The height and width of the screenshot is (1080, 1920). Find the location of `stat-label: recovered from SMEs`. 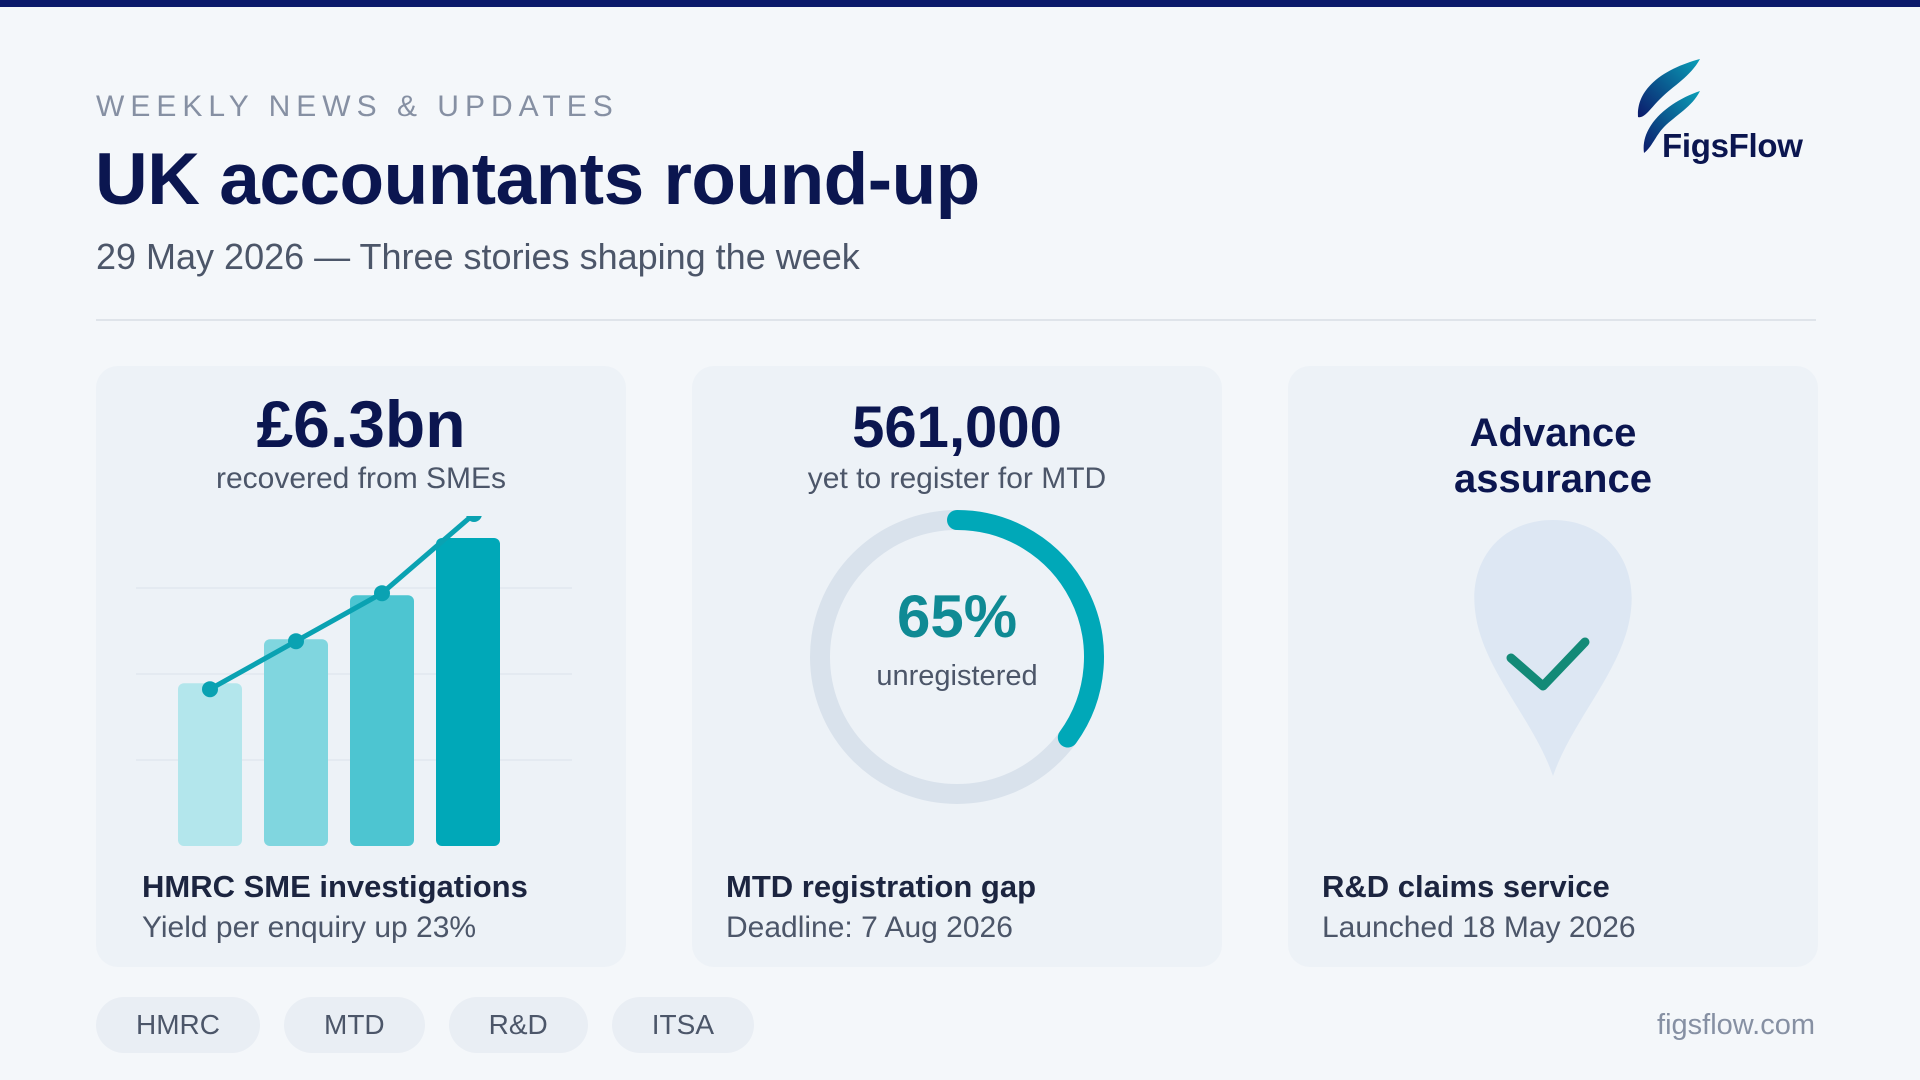

stat-label: recovered from SMEs is located at coordinates (361, 478).